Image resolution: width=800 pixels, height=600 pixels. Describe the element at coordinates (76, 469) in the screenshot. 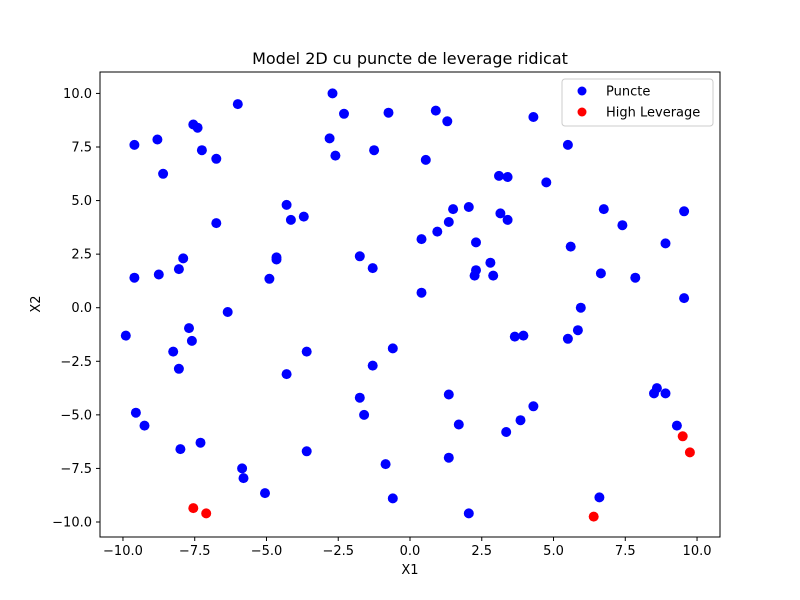

I see `y-tick-label: −7.5` at that location.